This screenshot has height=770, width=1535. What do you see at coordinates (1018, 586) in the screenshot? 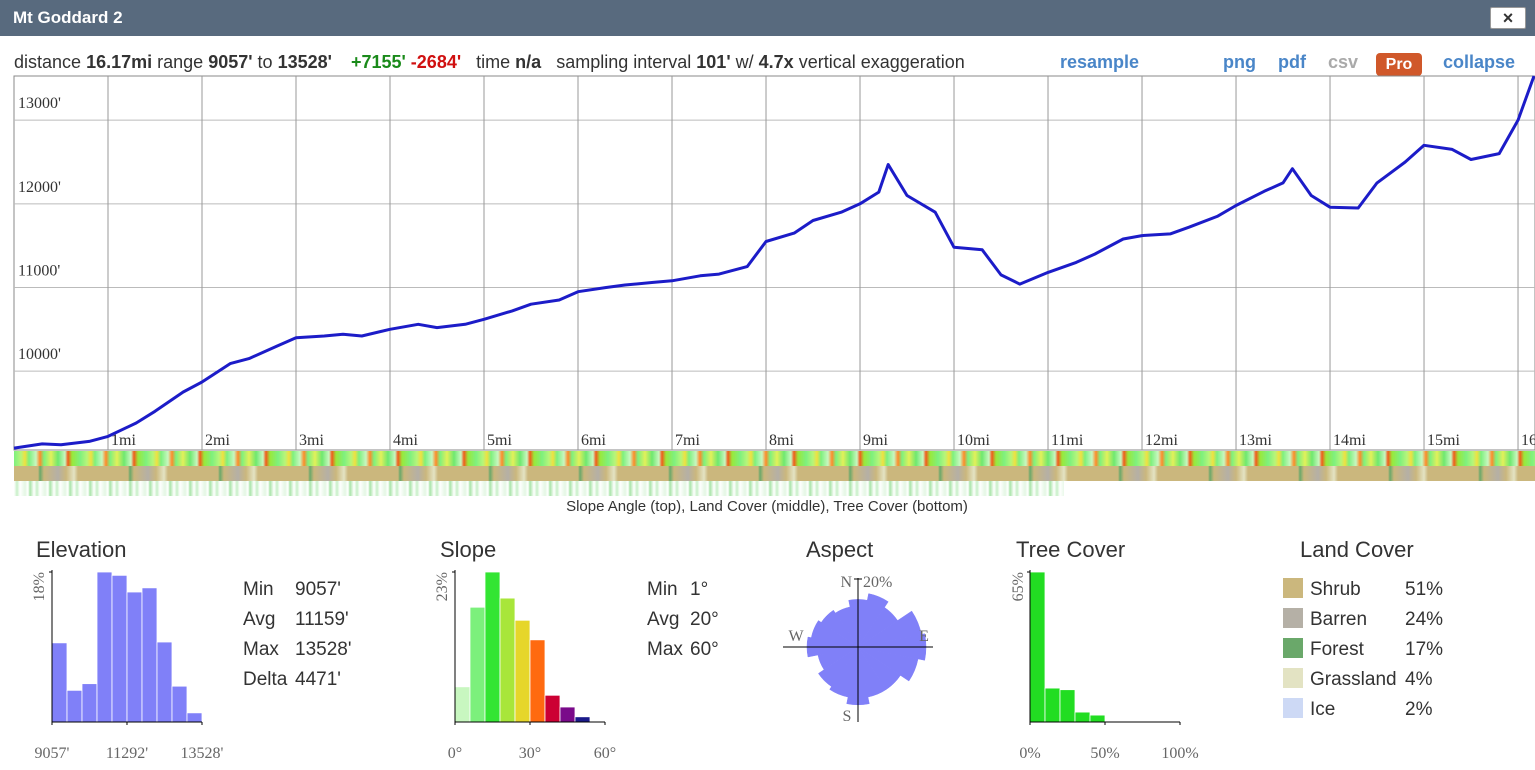
I see `y-tick-label: 65%` at bounding box center [1018, 586].